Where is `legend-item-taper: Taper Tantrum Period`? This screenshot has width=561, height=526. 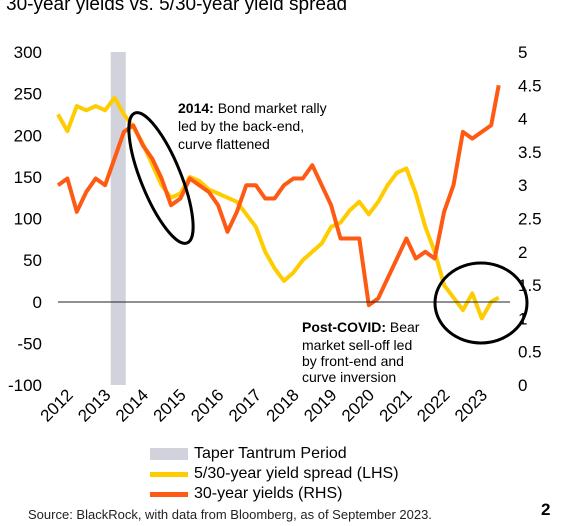 legend-item-taper: Taper Tantrum Period is located at coordinates (274, 454).